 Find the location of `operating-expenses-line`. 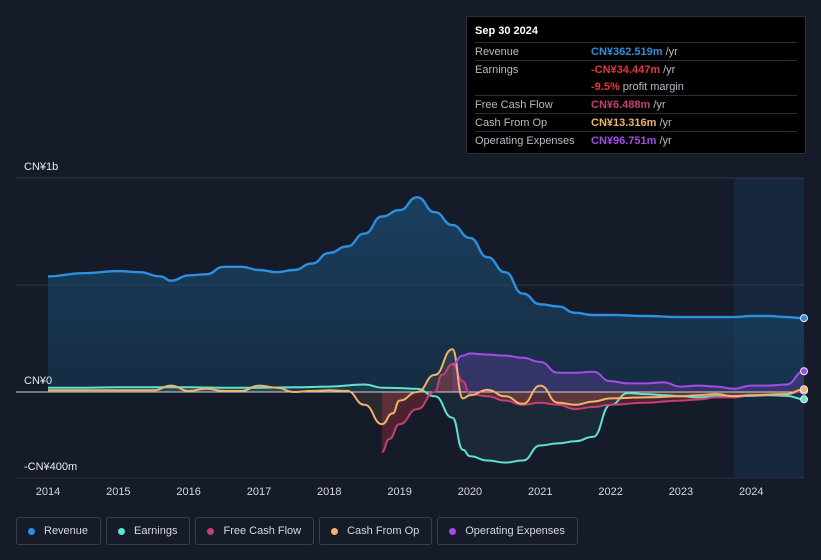

operating-expenses-line is located at coordinates (628, 371).